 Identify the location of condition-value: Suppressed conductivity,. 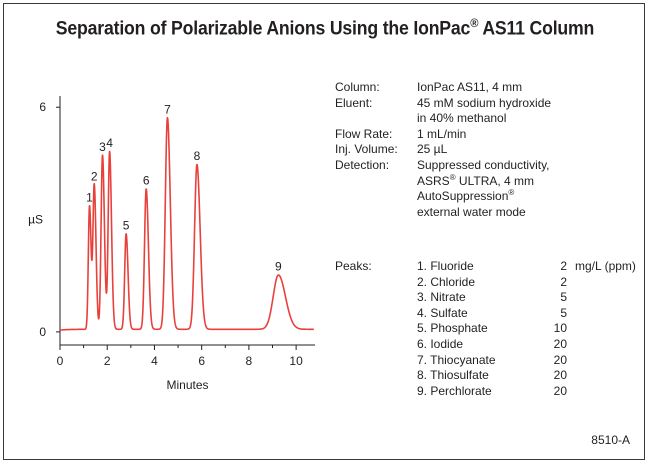
(483, 164).